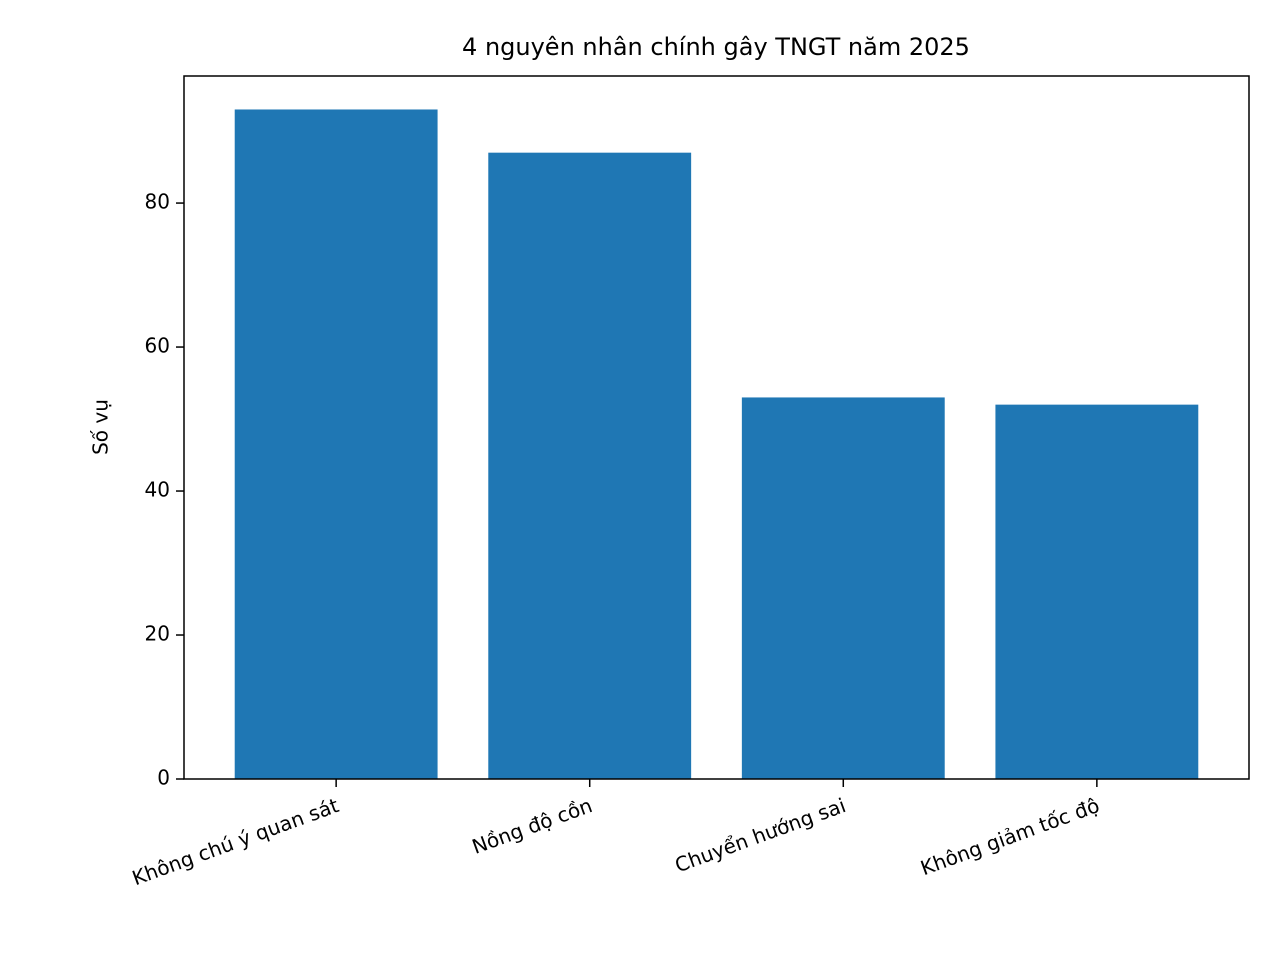 The height and width of the screenshot is (960, 1280). What do you see at coordinates (716, 47) in the screenshot?
I see `chart-title: 4 nguyên nhân chính gây TNGT năm 2025` at bounding box center [716, 47].